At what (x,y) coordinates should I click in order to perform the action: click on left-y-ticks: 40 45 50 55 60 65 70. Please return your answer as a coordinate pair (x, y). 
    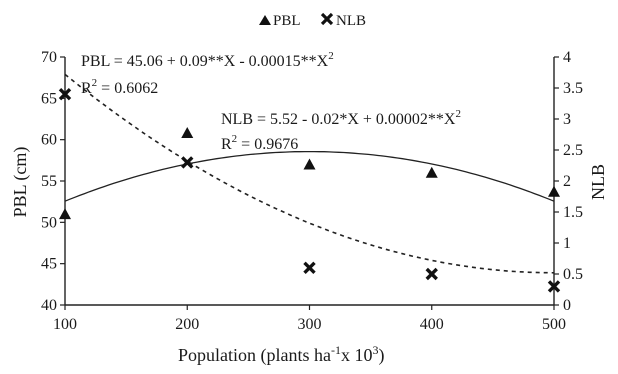
    Looking at the image, I should click on (53, 181).